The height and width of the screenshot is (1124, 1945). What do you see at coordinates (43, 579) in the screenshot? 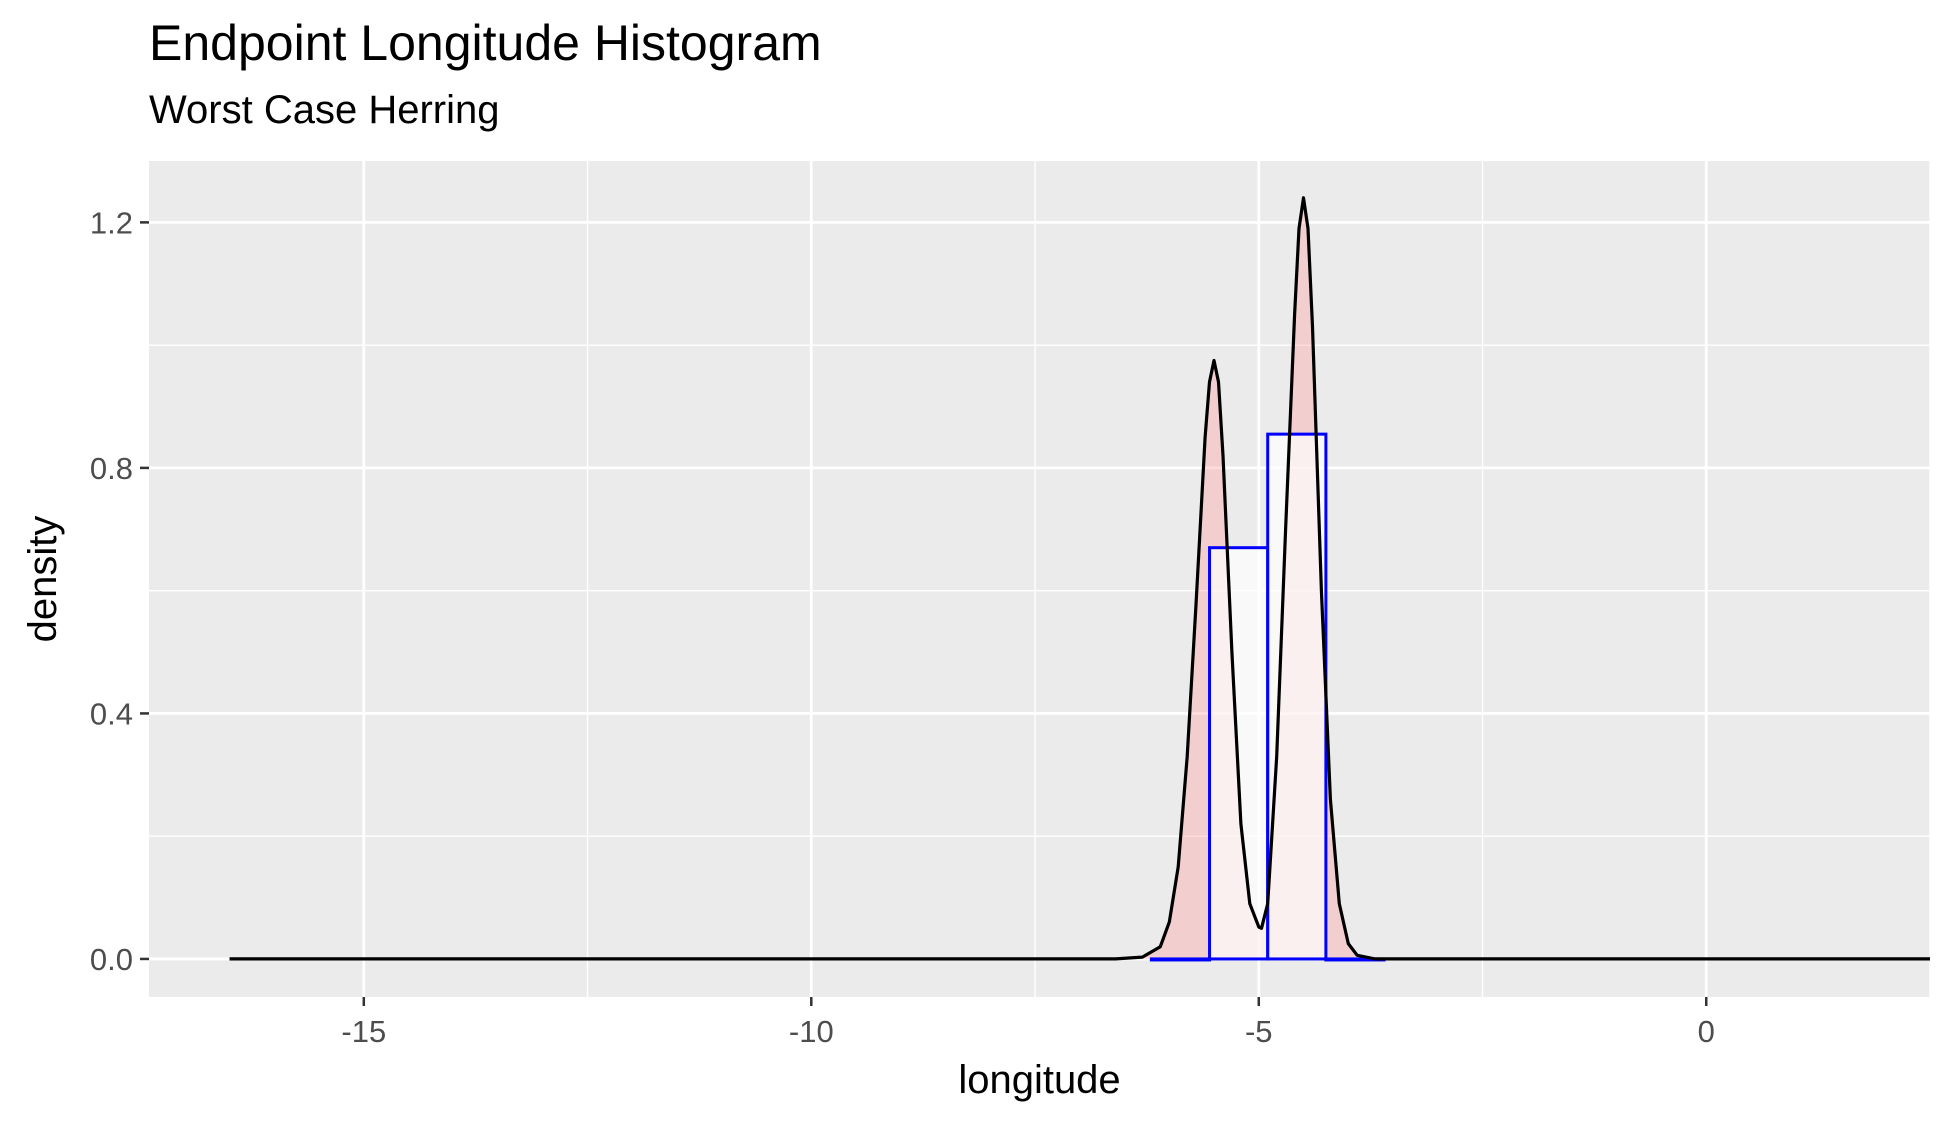
I see `y-axis-title: density` at bounding box center [43, 579].